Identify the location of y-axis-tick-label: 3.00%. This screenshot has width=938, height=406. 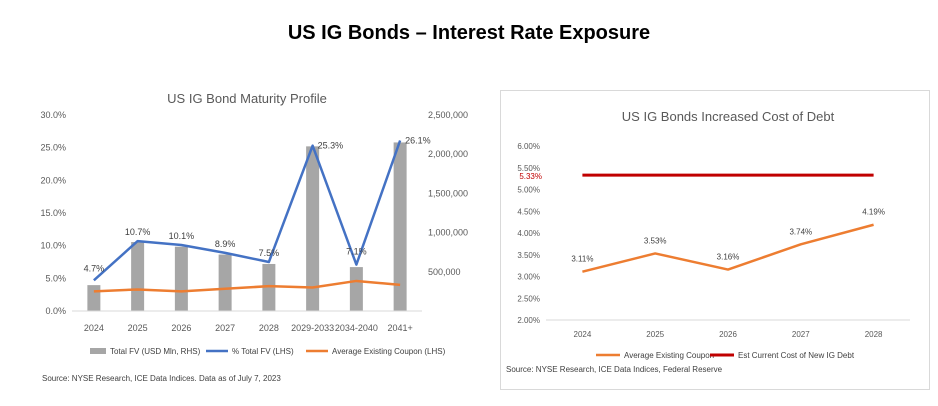
(528, 277).